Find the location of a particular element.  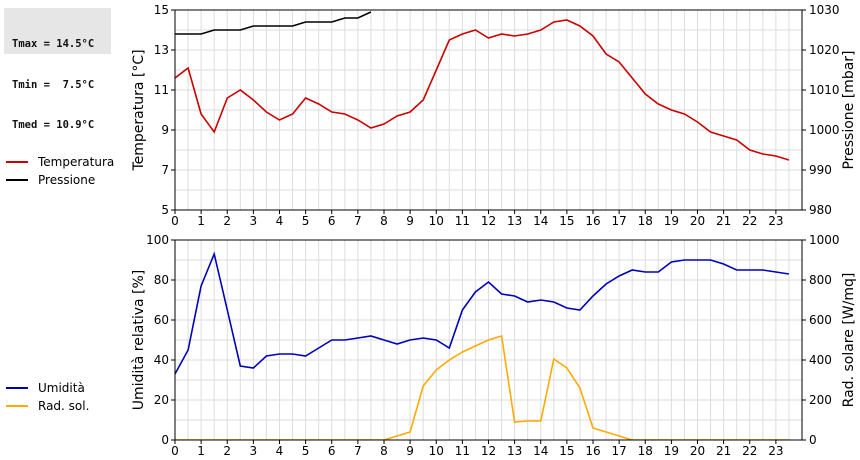

y2-tick-label: 600 is located at coordinates (820, 320).